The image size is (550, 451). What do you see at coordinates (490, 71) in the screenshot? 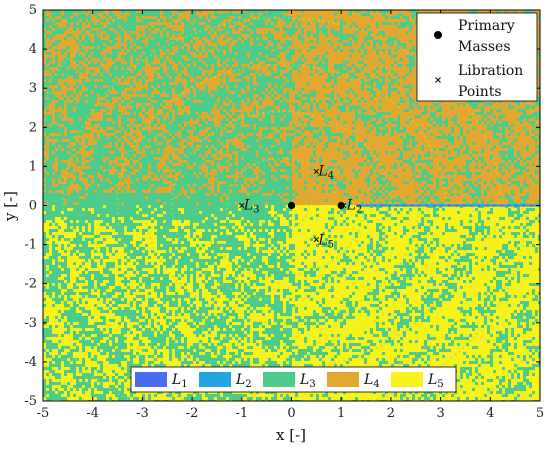
I see `markers-legend-label: Libration` at bounding box center [490, 71].